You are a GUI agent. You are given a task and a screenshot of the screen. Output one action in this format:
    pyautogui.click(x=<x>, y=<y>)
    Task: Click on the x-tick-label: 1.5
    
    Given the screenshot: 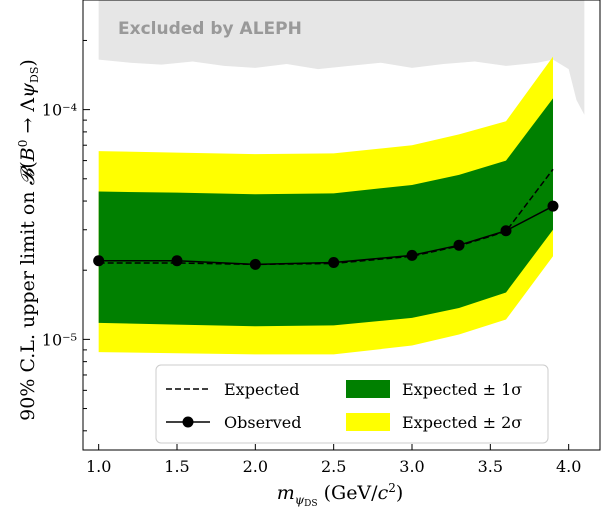 What is the action you would take?
    pyautogui.click(x=176, y=466)
    